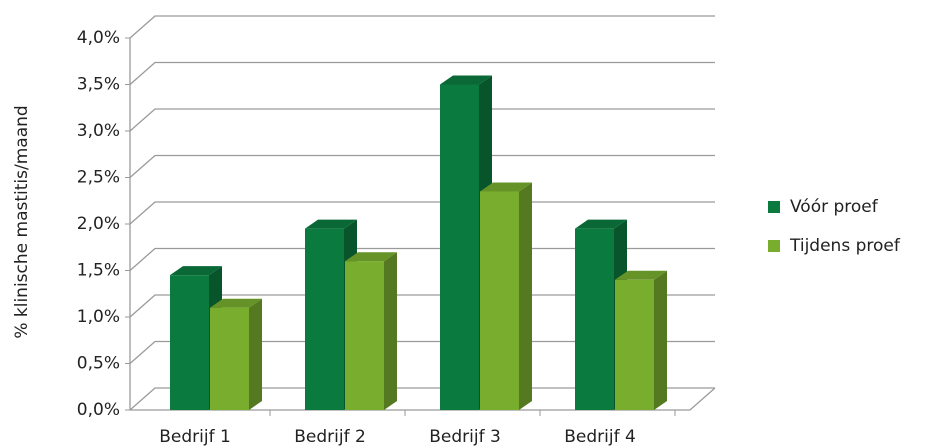  What do you see at coordinates (98, 85) in the screenshot?
I see `y-tick-label: 3,5%` at bounding box center [98, 85].